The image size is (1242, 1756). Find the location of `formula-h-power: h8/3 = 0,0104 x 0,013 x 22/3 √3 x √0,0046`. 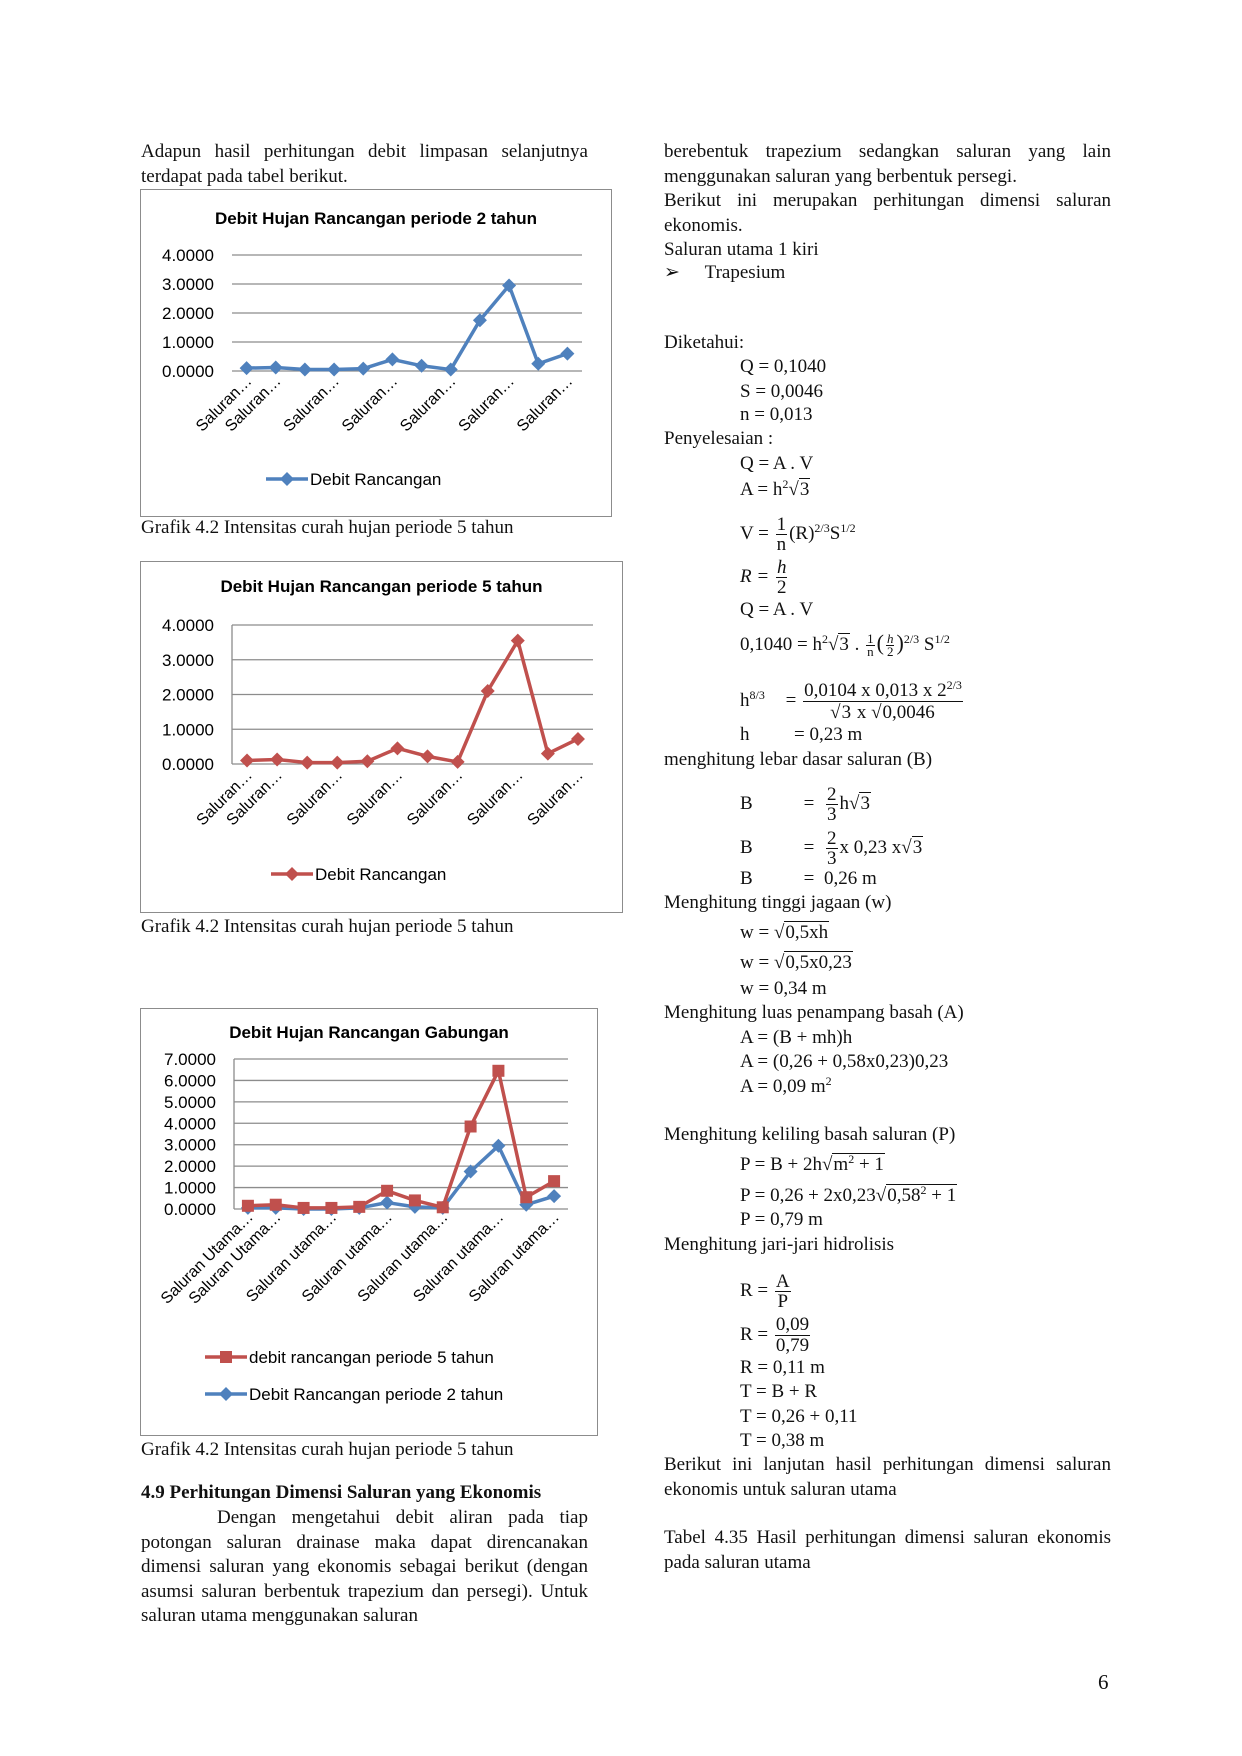

formula-h-power: h8/3 = 0,0104 x 0,013 x 22/3 √3 x √0,0046 is located at coordinates (852, 700).